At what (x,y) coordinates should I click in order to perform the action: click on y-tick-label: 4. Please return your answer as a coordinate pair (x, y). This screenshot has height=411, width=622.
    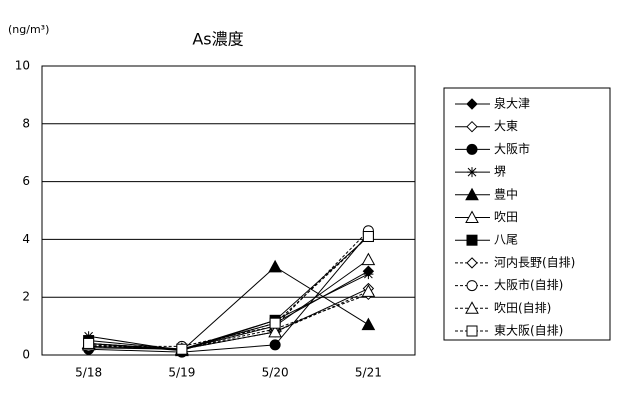
    Looking at the image, I should click on (26, 239).